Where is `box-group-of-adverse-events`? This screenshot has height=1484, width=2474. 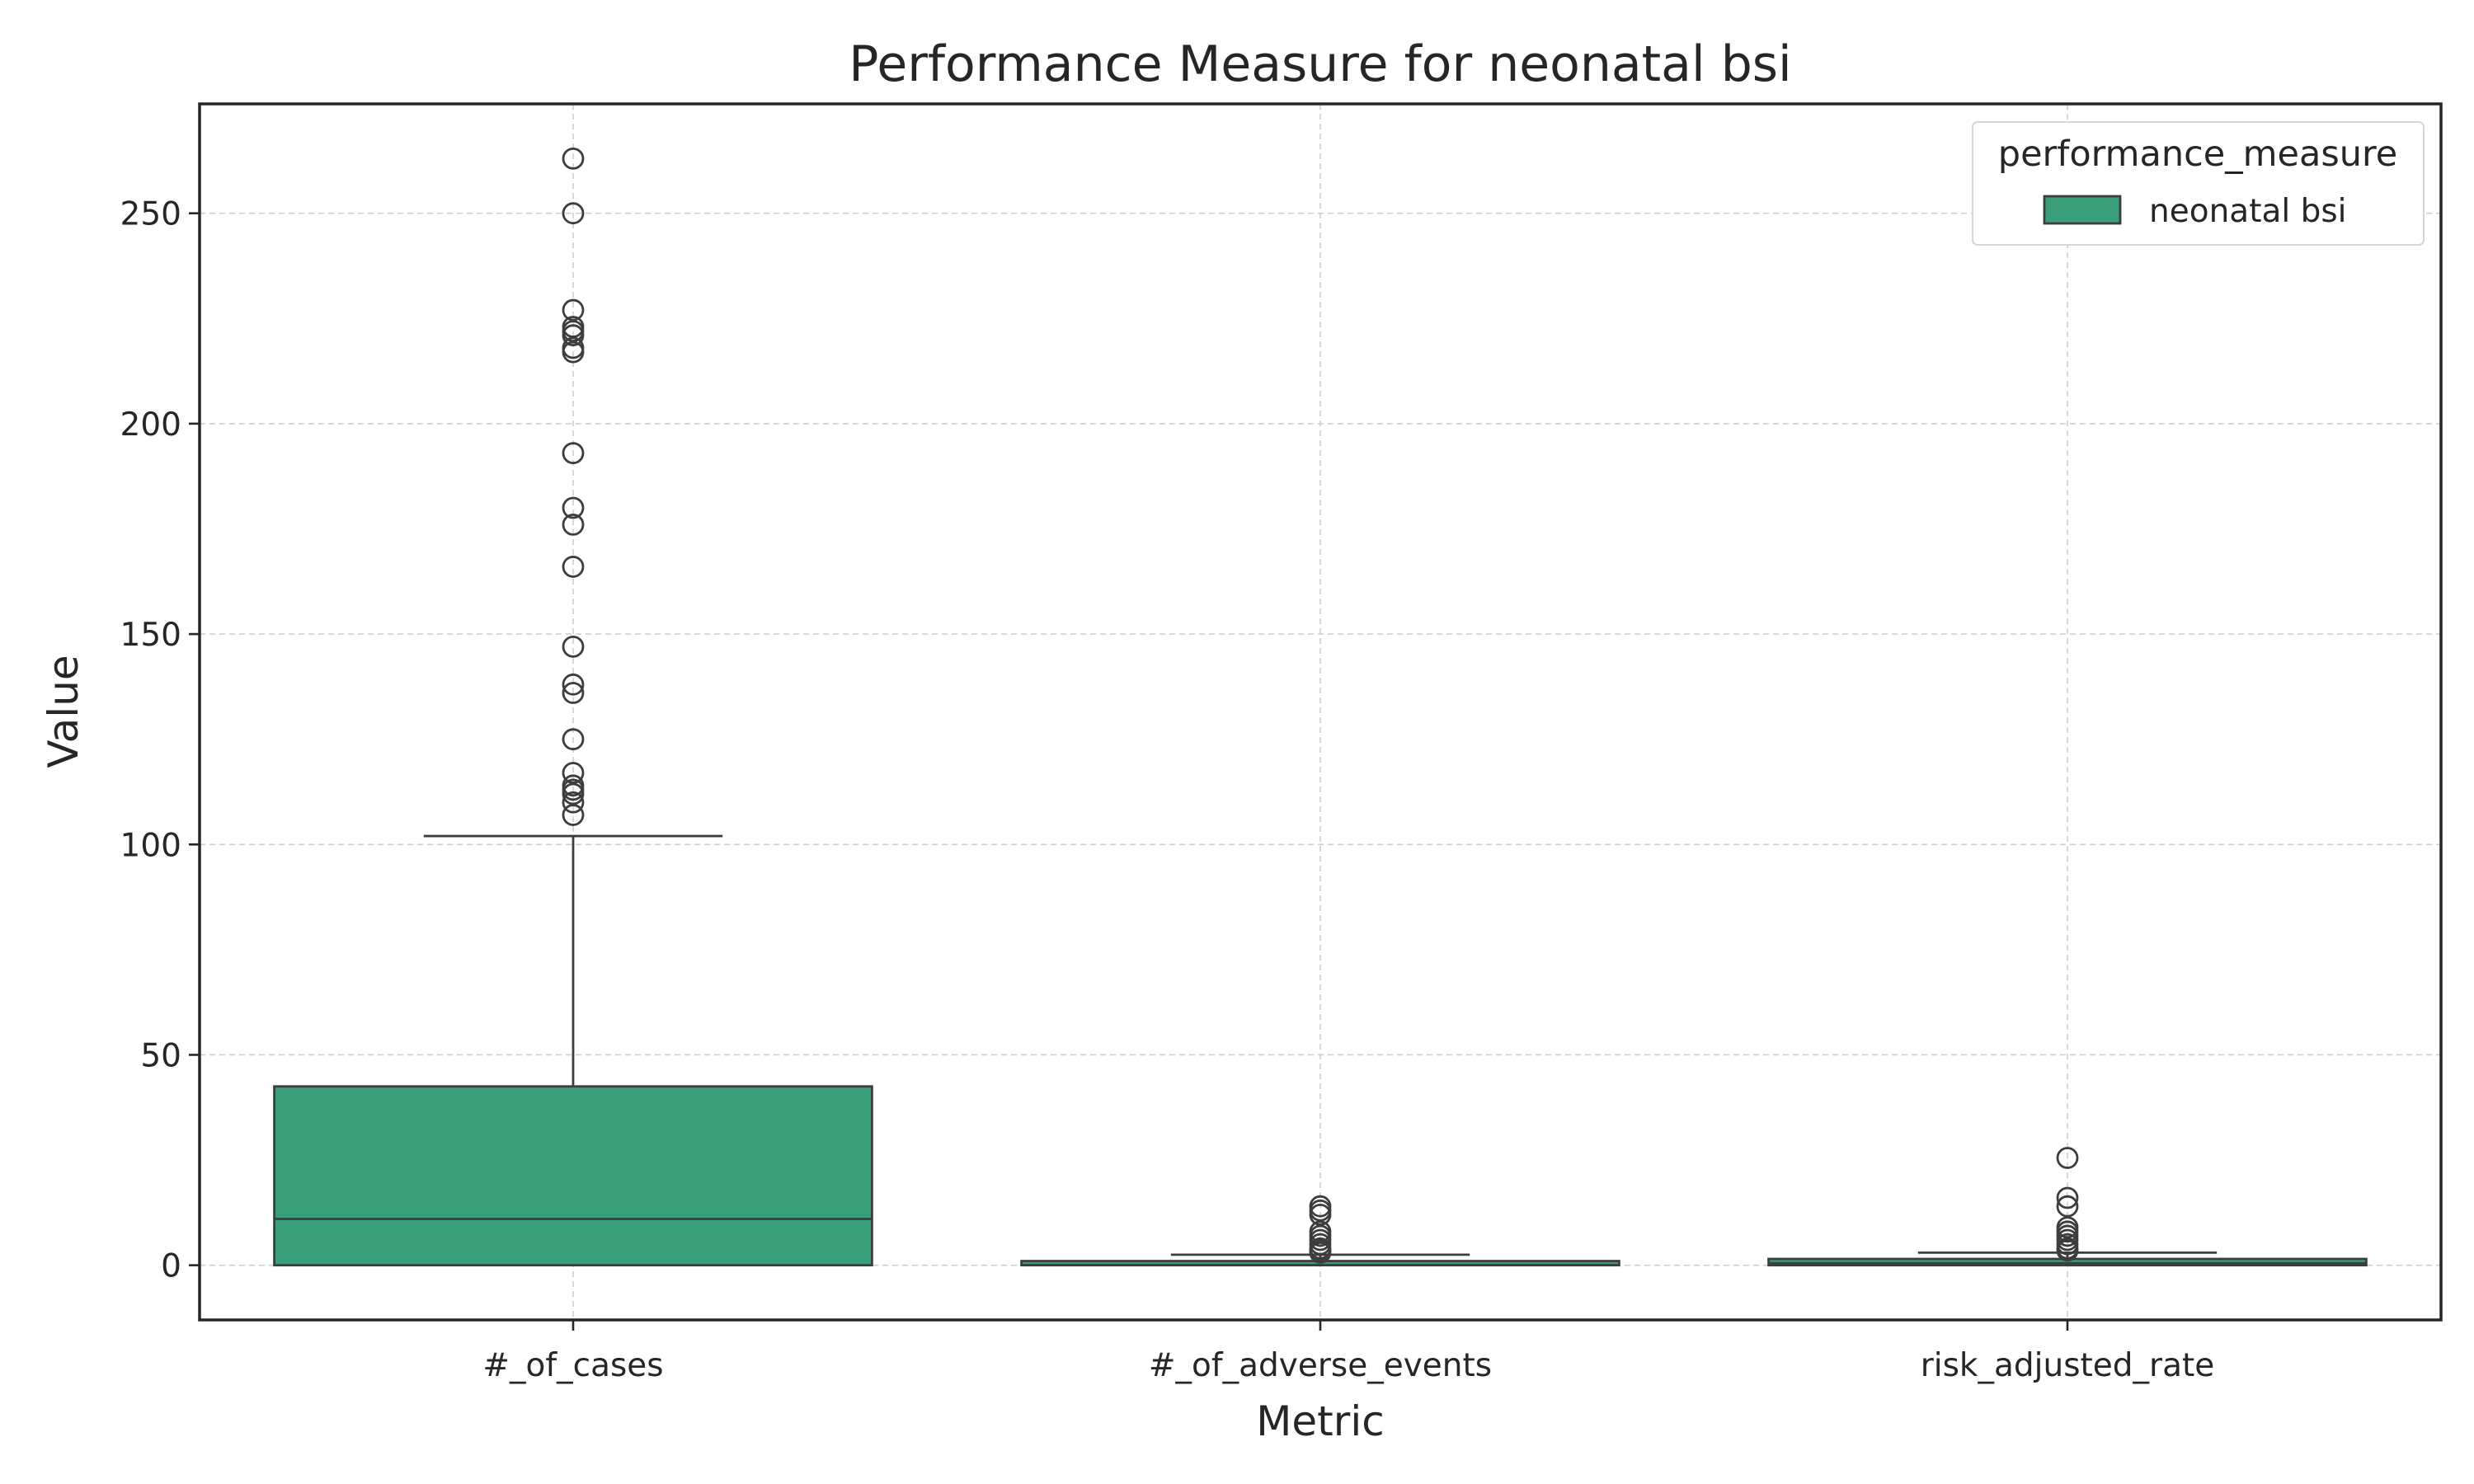
box-group-of-adverse-events is located at coordinates (1320, 1231).